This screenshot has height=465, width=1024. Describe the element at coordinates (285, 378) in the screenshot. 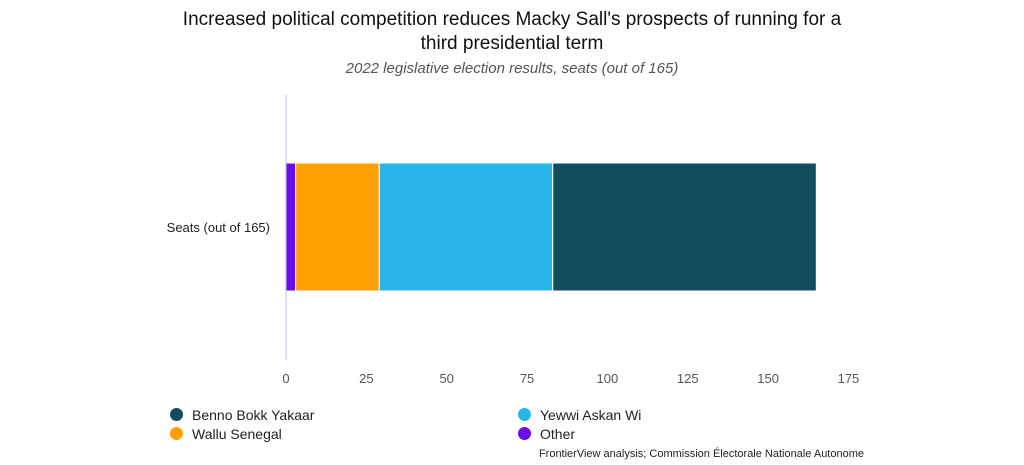

I see `x-tick-label: 0` at that location.